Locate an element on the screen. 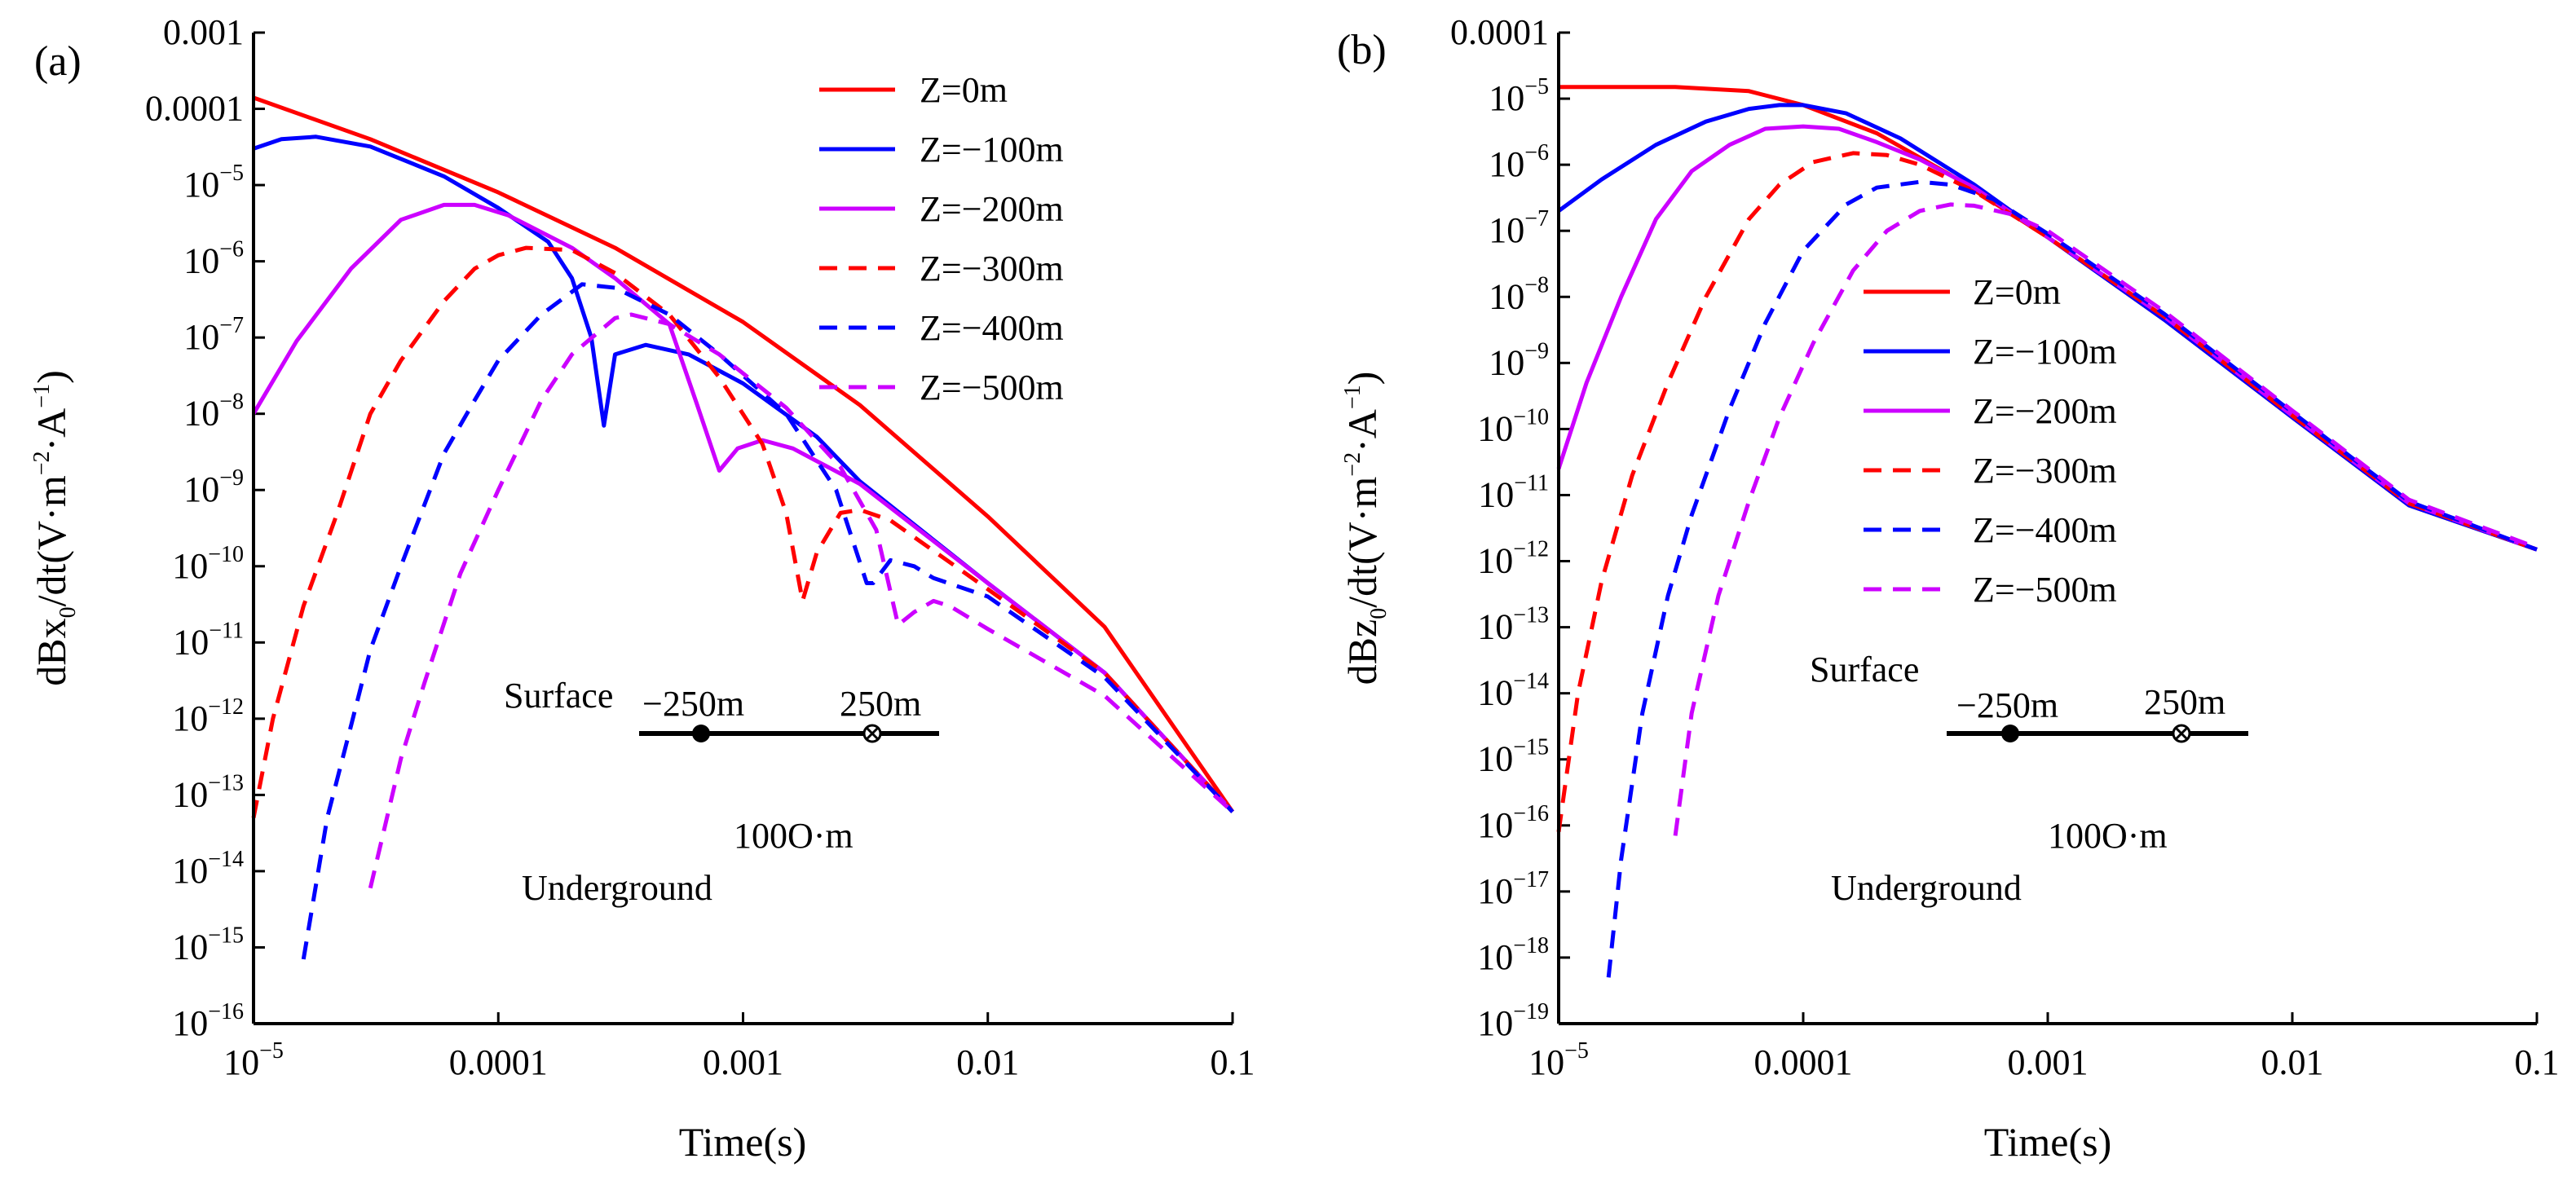 The height and width of the screenshot is (1185, 2576). y-tick-exp: −16 is located at coordinates (1531, 813).